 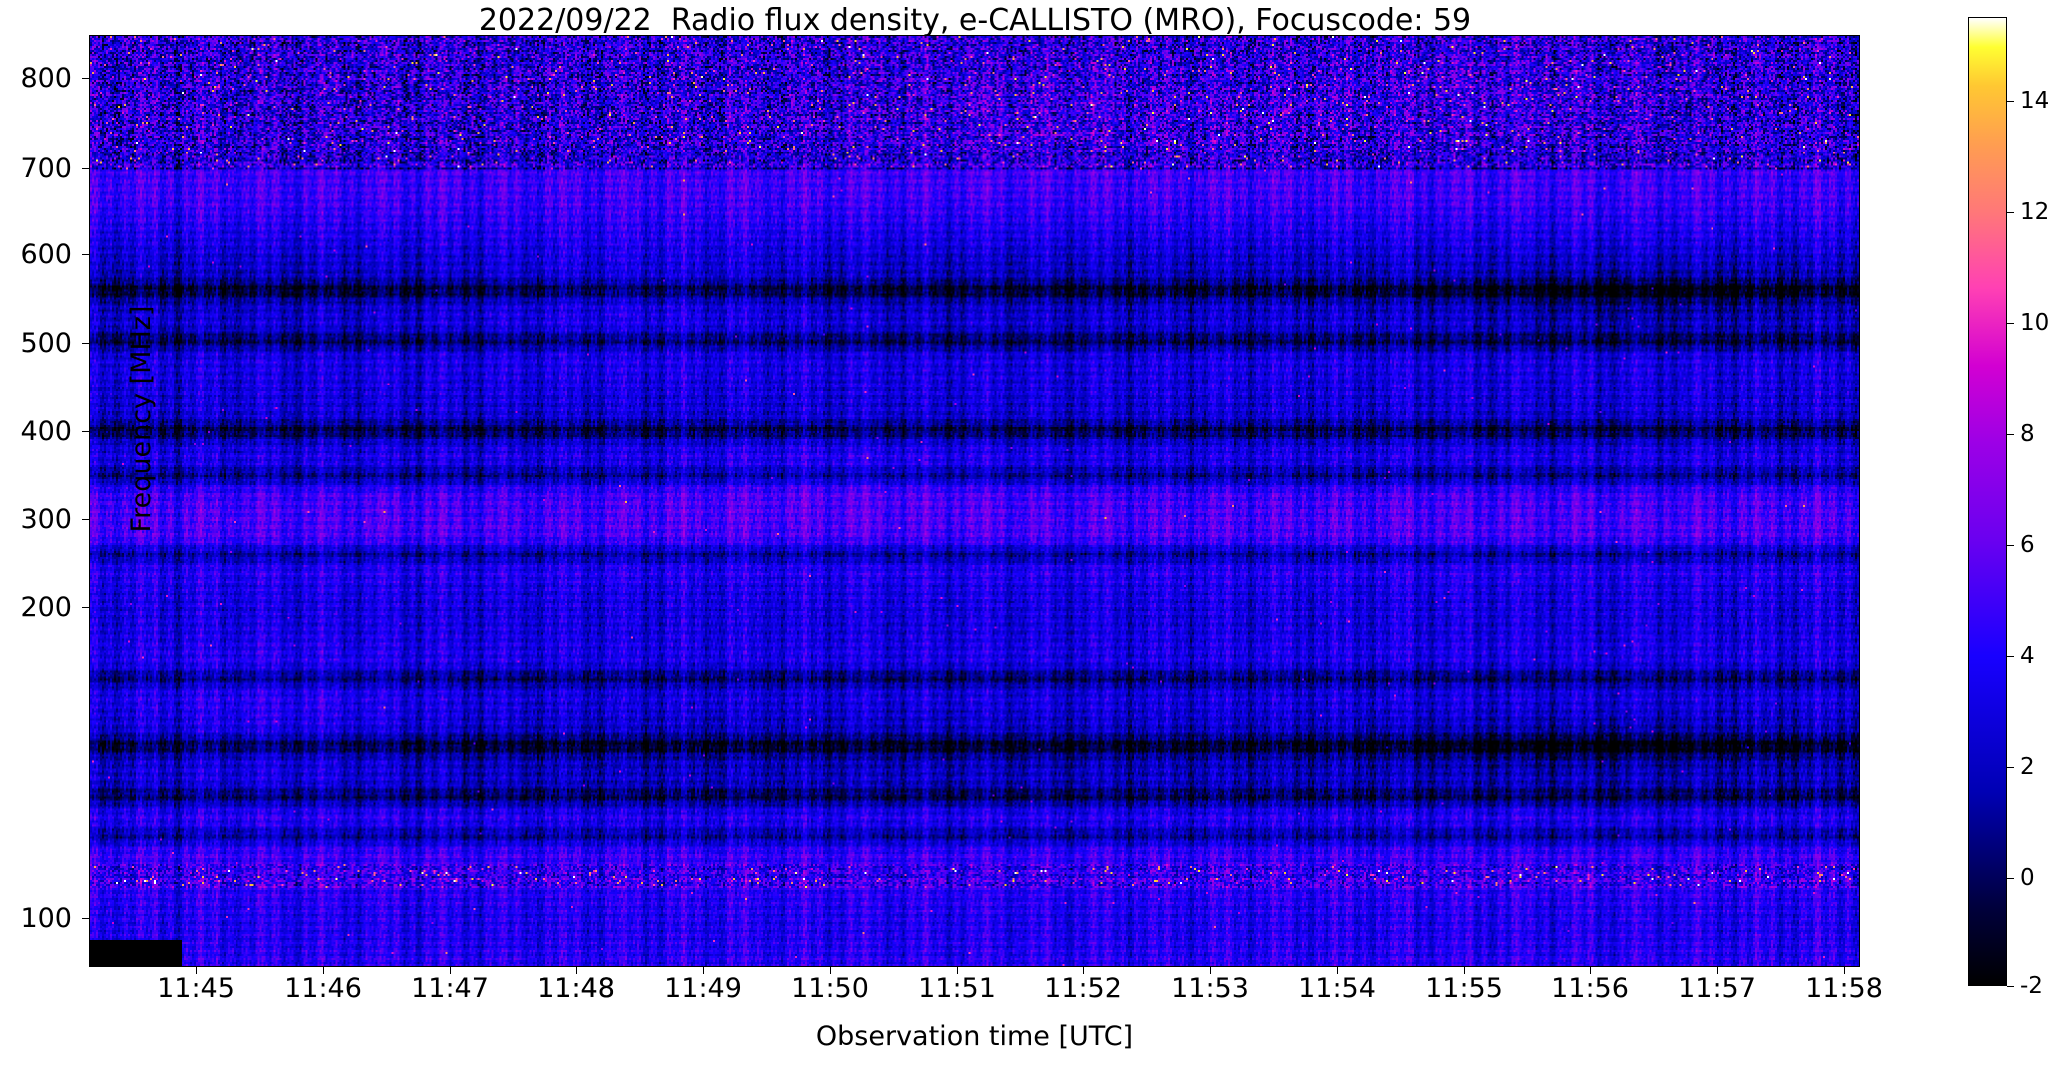 What do you see at coordinates (46, 343) in the screenshot?
I see `y-axis-tick-label: 500` at bounding box center [46, 343].